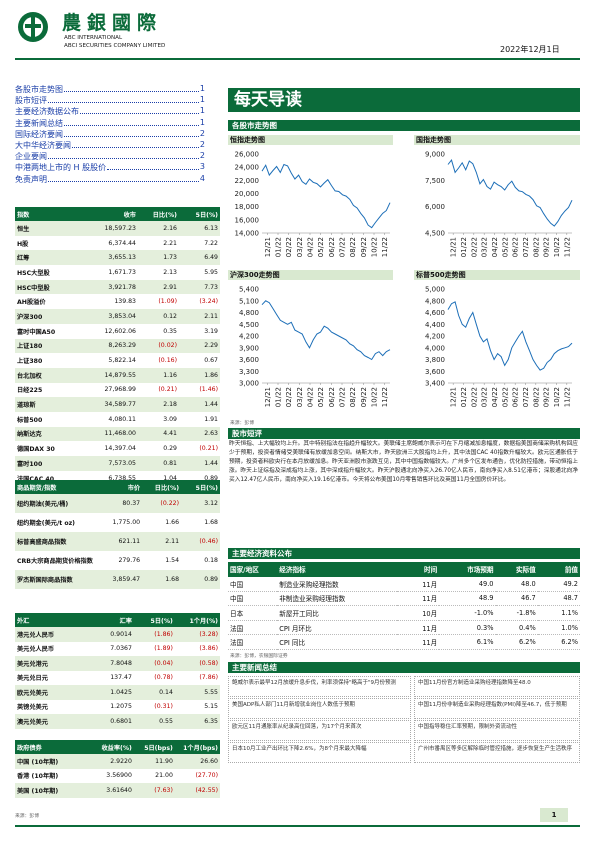 The image size is (595, 842). I want to click on table-row: HSC大型股 1,671.73 2.13 5.95, so click(117, 272).